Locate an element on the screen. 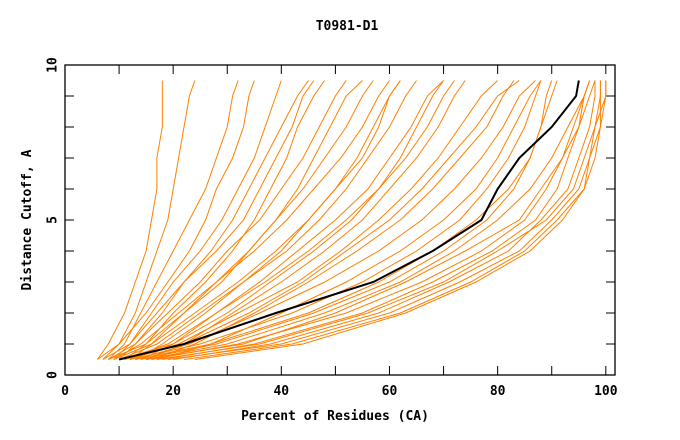  x-tick-label: 40 is located at coordinates (281, 391).